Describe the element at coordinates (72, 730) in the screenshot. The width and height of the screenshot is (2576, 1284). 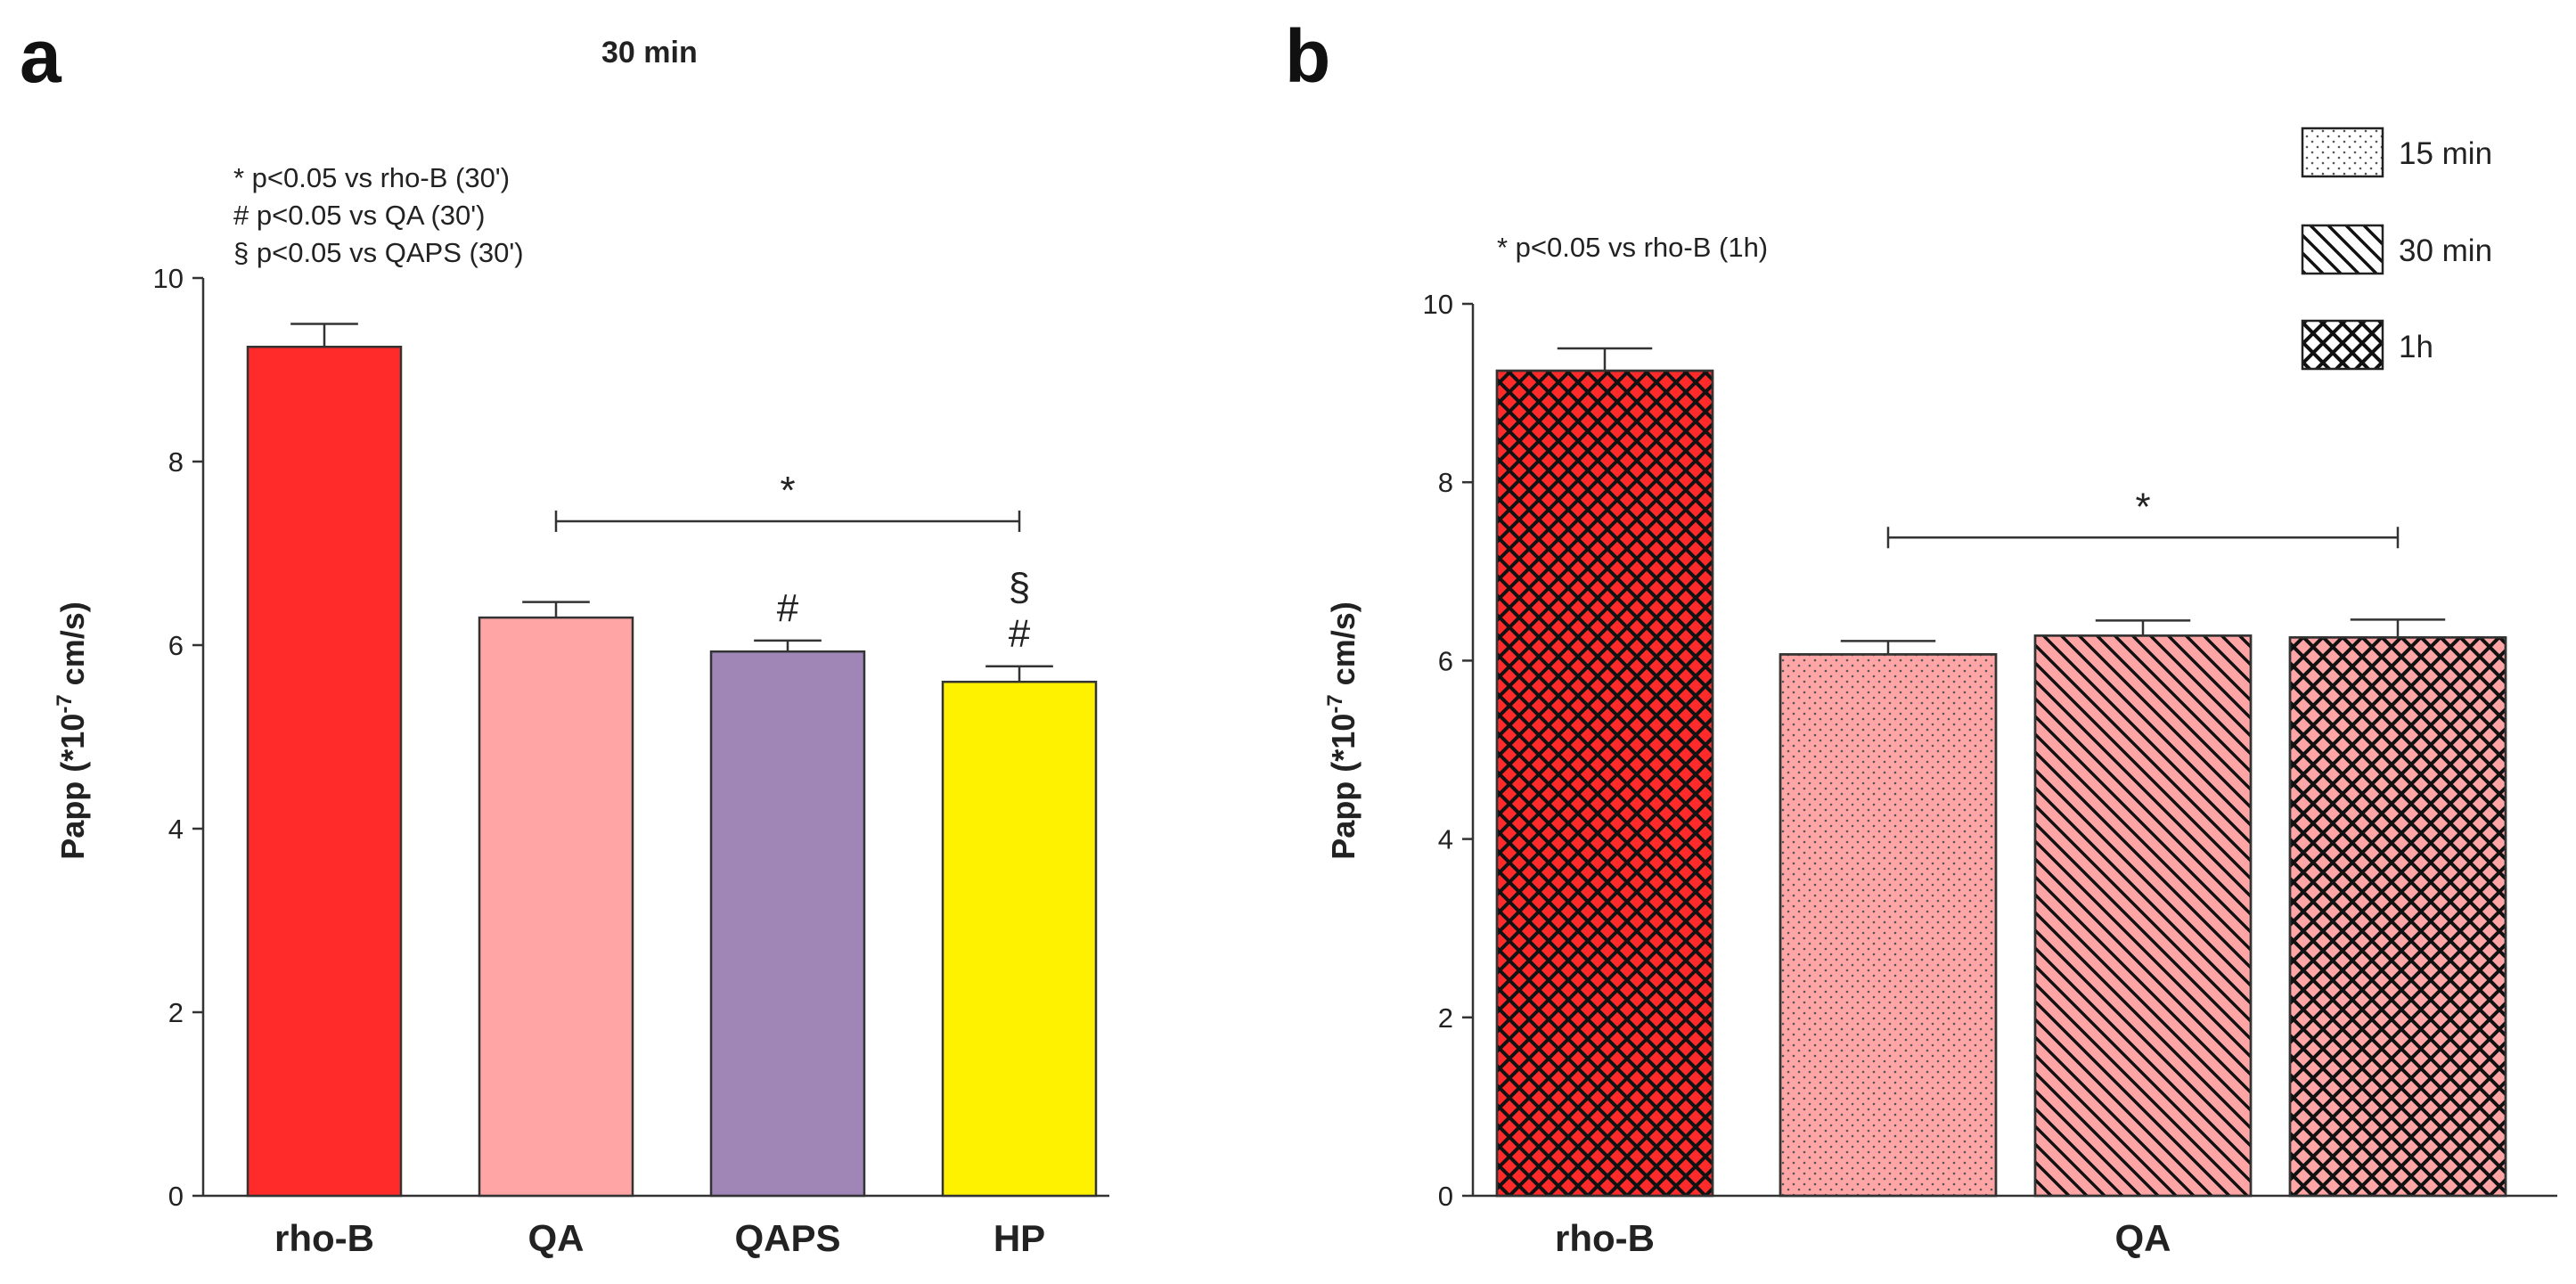
I see `panel-a-y-axis-label: Papp (*10-7 cm/s)` at that location.